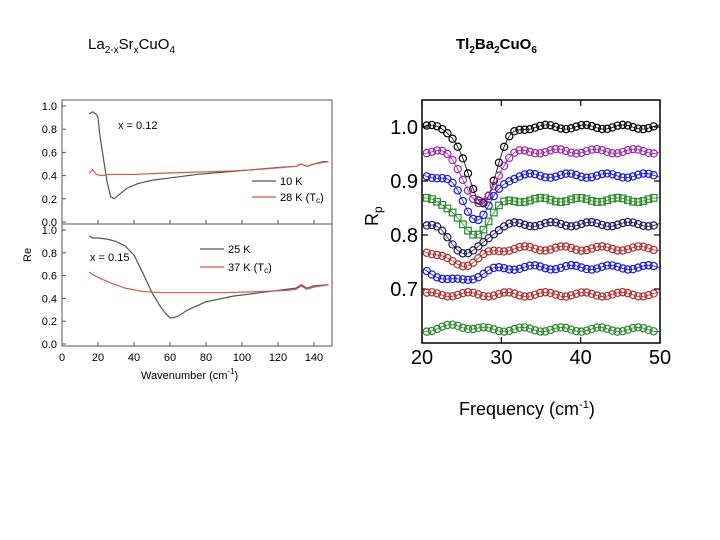 Image resolution: width=720 pixels, height=540 pixels. What do you see at coordinates (404, 290) in the screenshot?
I see `right-y-tick-label: 0.7` at bounding box center [404, 290].